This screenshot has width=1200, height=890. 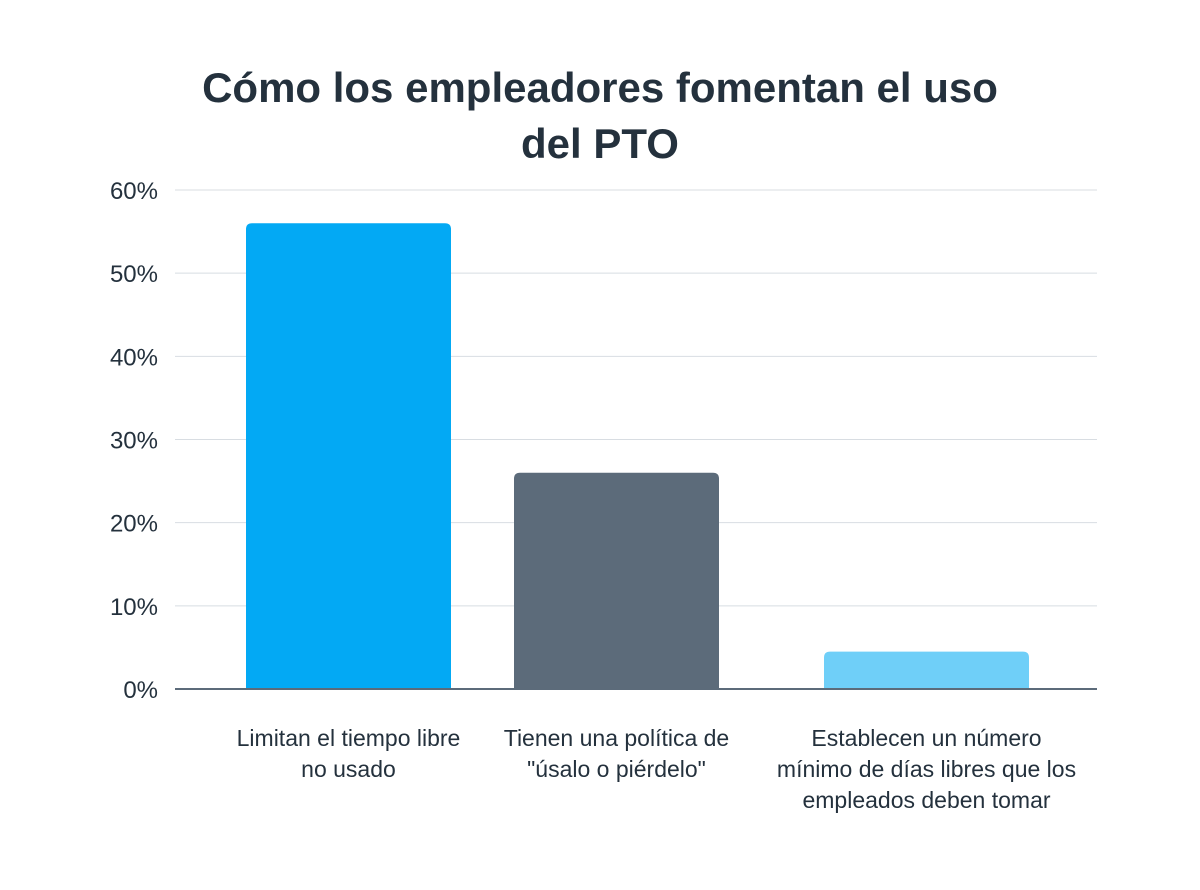 I want to click on y-tick-label: 20%, so click(x=134, y=524).